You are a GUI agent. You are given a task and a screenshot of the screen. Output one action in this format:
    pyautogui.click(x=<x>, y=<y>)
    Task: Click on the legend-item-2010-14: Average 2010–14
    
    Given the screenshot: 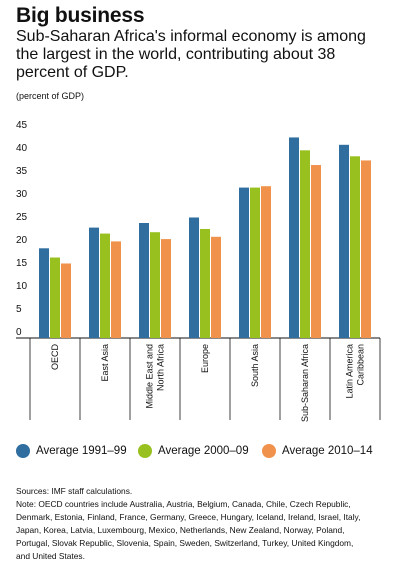 What is the action you would take?
    pyautogui.click(x=317, y=451)
    